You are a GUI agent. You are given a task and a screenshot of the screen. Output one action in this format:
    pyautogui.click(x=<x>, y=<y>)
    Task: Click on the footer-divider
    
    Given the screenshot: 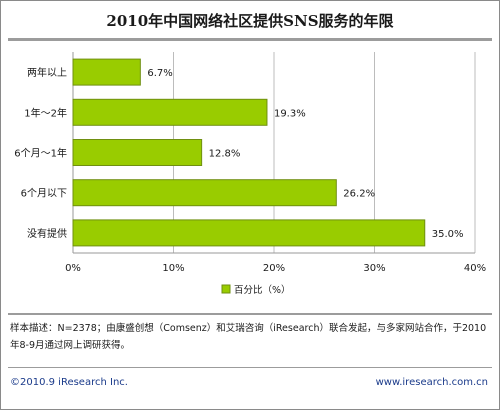 What is the action you would take?
    pyautogui.click(x=250, y=367)
    